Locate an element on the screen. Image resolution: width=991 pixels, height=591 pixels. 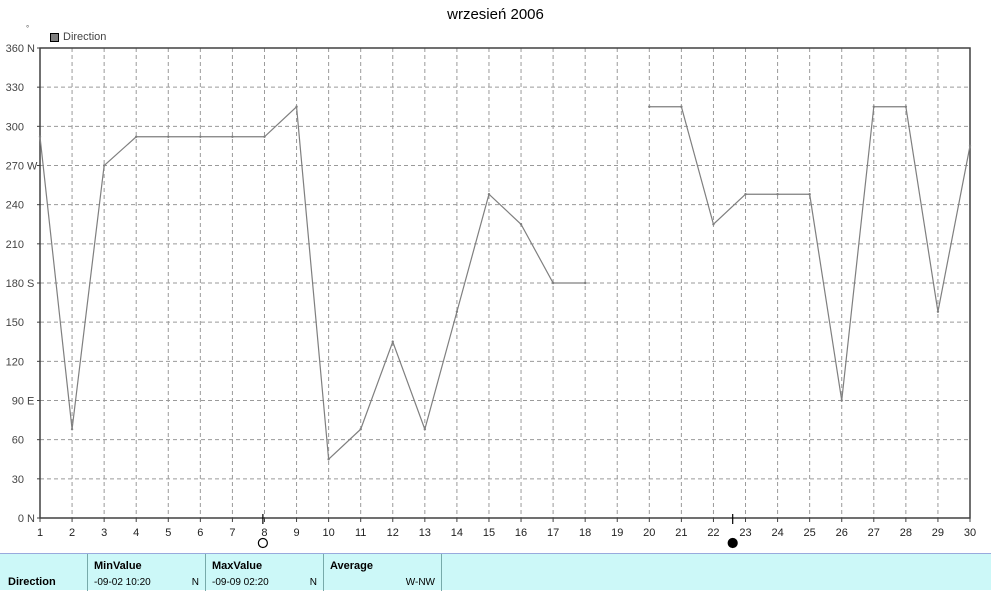
x-tick-label: 3 is located at coordinates (104, 533).